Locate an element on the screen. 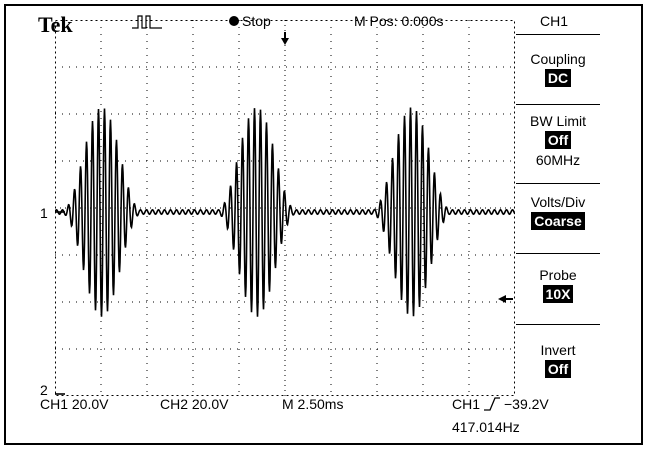  menu-title: CH1 is located at coordinates (554, 21).